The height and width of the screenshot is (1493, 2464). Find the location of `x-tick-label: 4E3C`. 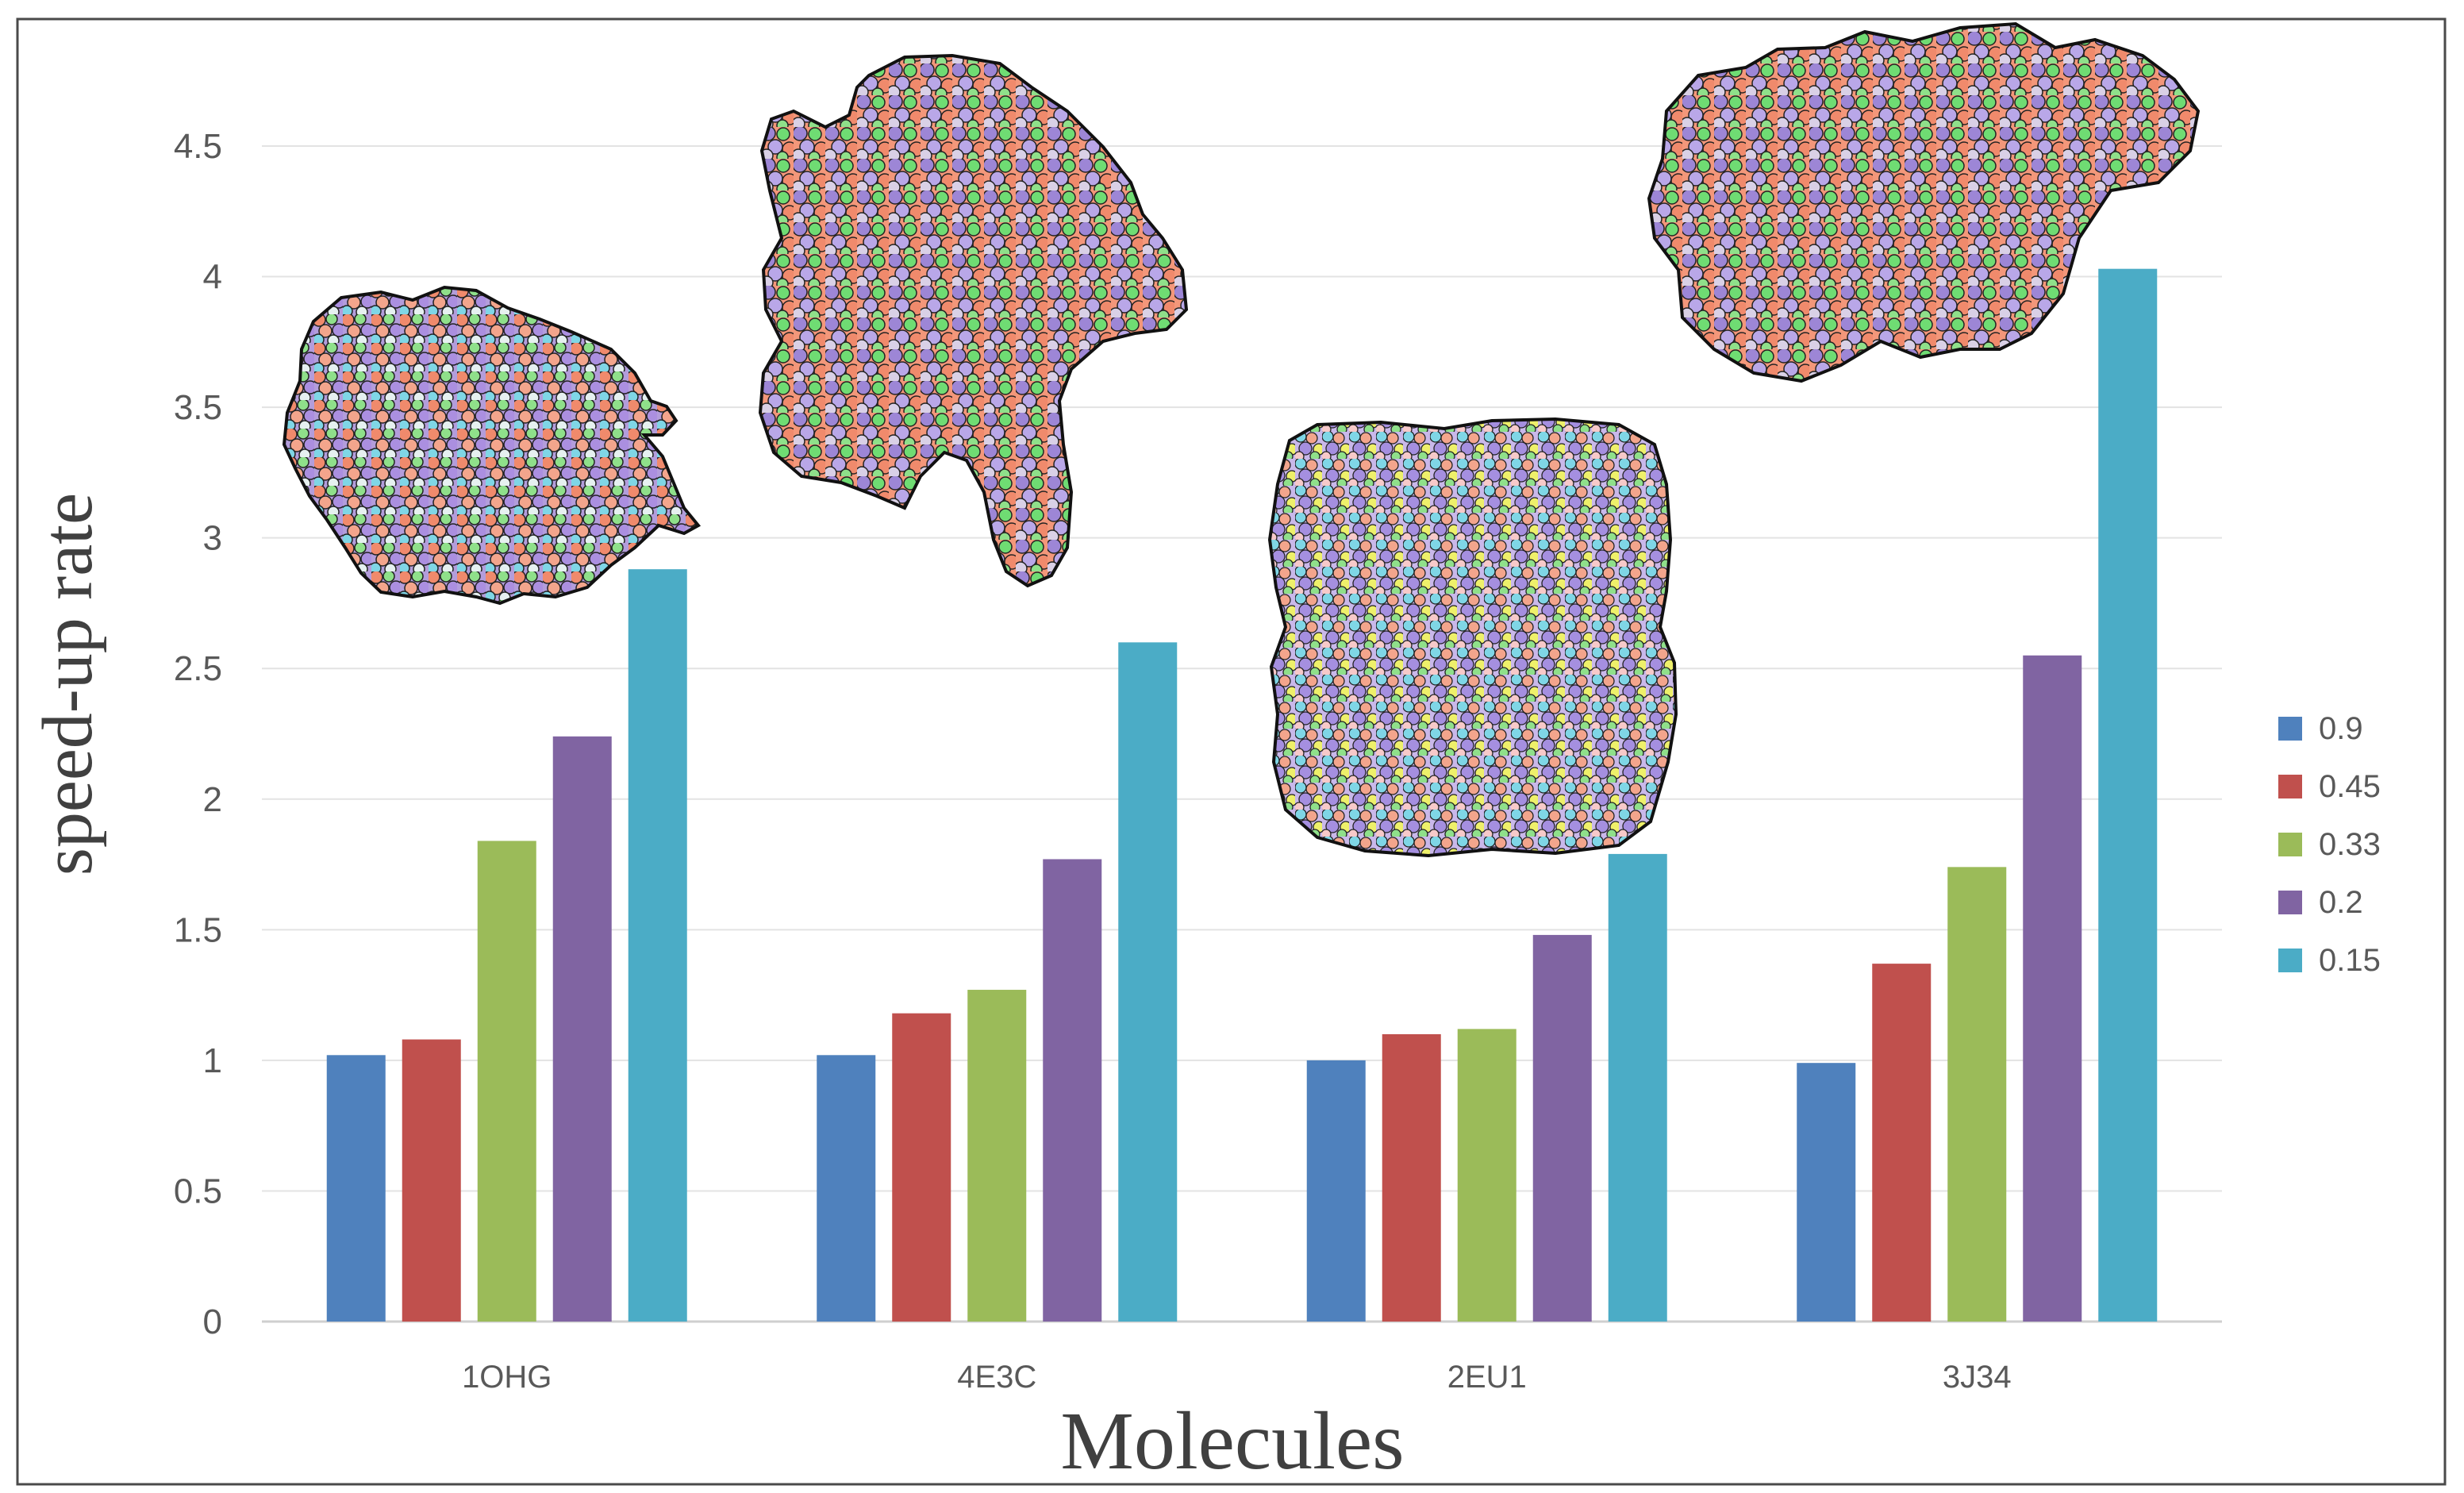

x-tick-label: 4E3C is located at coordinates (996, 1378).